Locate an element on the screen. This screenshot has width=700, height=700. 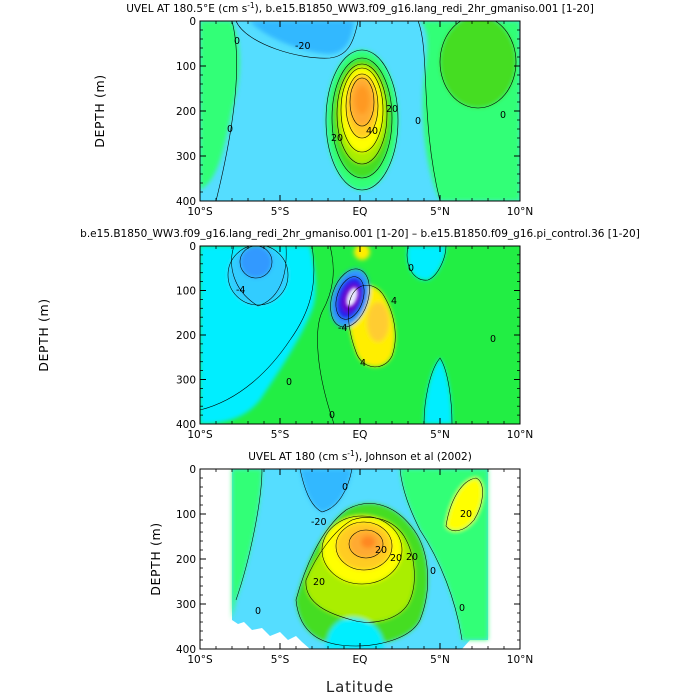
panel-1-green-nhump is located at coordinates (478, 64).